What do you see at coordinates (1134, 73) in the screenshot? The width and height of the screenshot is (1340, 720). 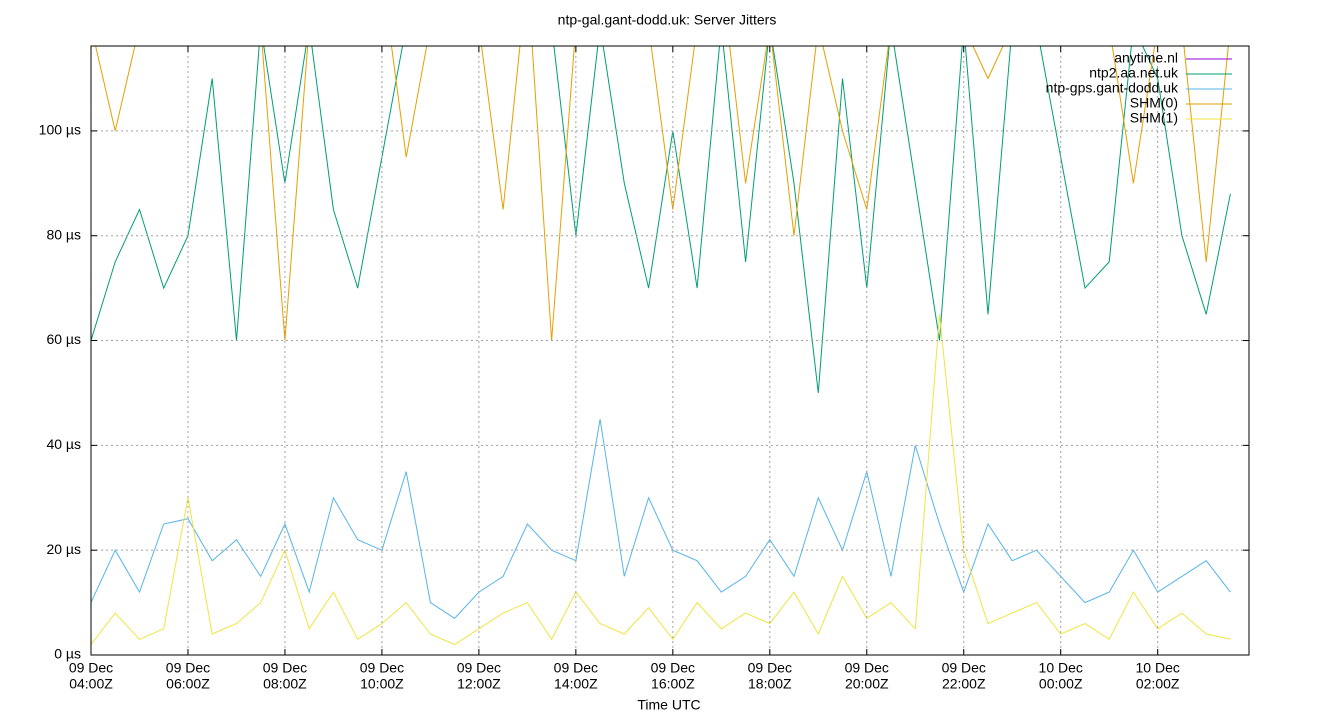 I see `legend-label: ntp2.aa.net.uk` at bounding box center [1134, 73].